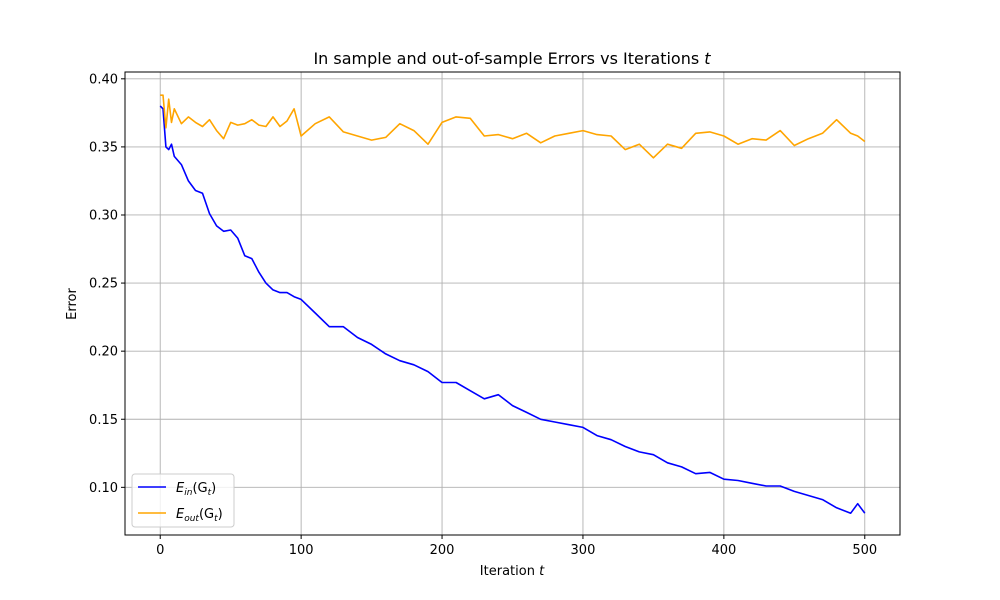 This screenshot has height=600, width=1000. What do you see at coordinates (103, 215) in the screenshot?
I see `y-tick-label: 0.30` at bounding box center [103, 215].